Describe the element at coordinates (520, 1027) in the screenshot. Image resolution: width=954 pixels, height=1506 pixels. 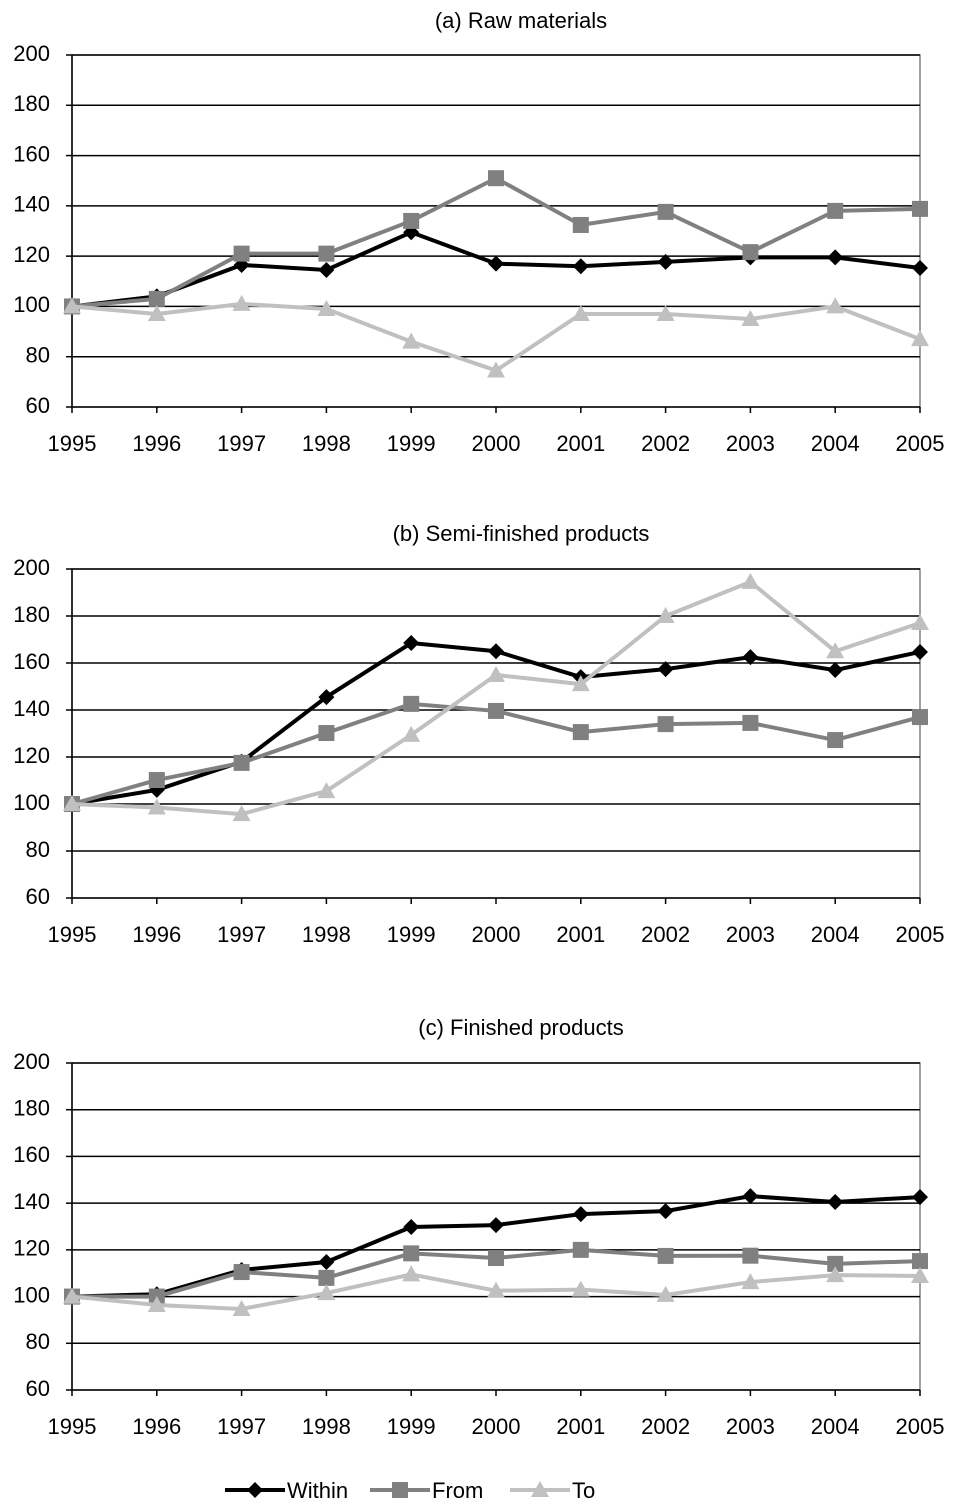
I see `chart-title: (c) Finished products` at that location.